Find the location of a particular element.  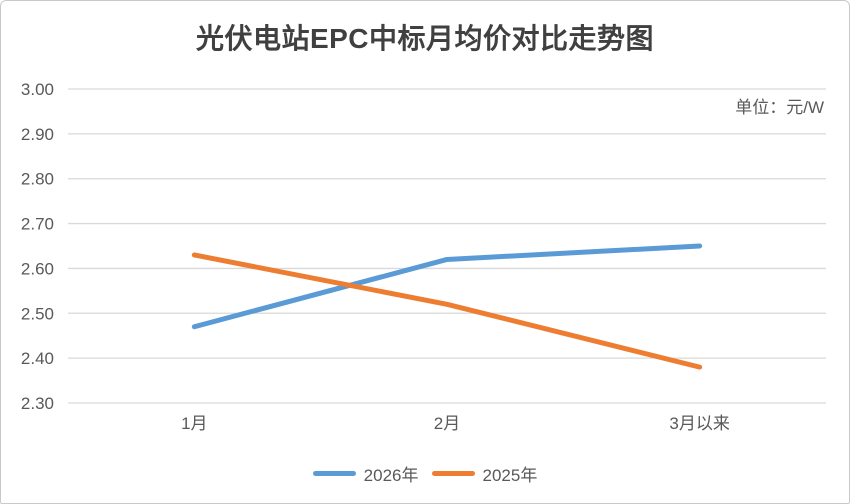

chart-title: 光伏电站EPC中标月均价对比走势图 is located at coordinates (425, 38).